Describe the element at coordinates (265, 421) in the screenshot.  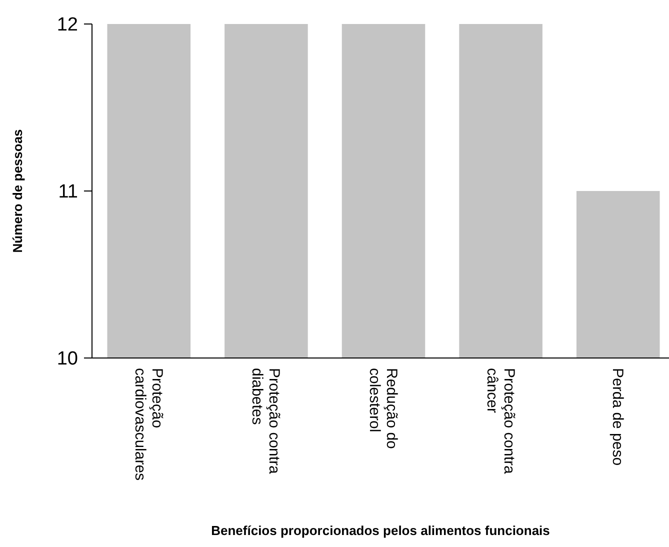
I see `x-tick-label: Proteção contra diabetes` at that location.